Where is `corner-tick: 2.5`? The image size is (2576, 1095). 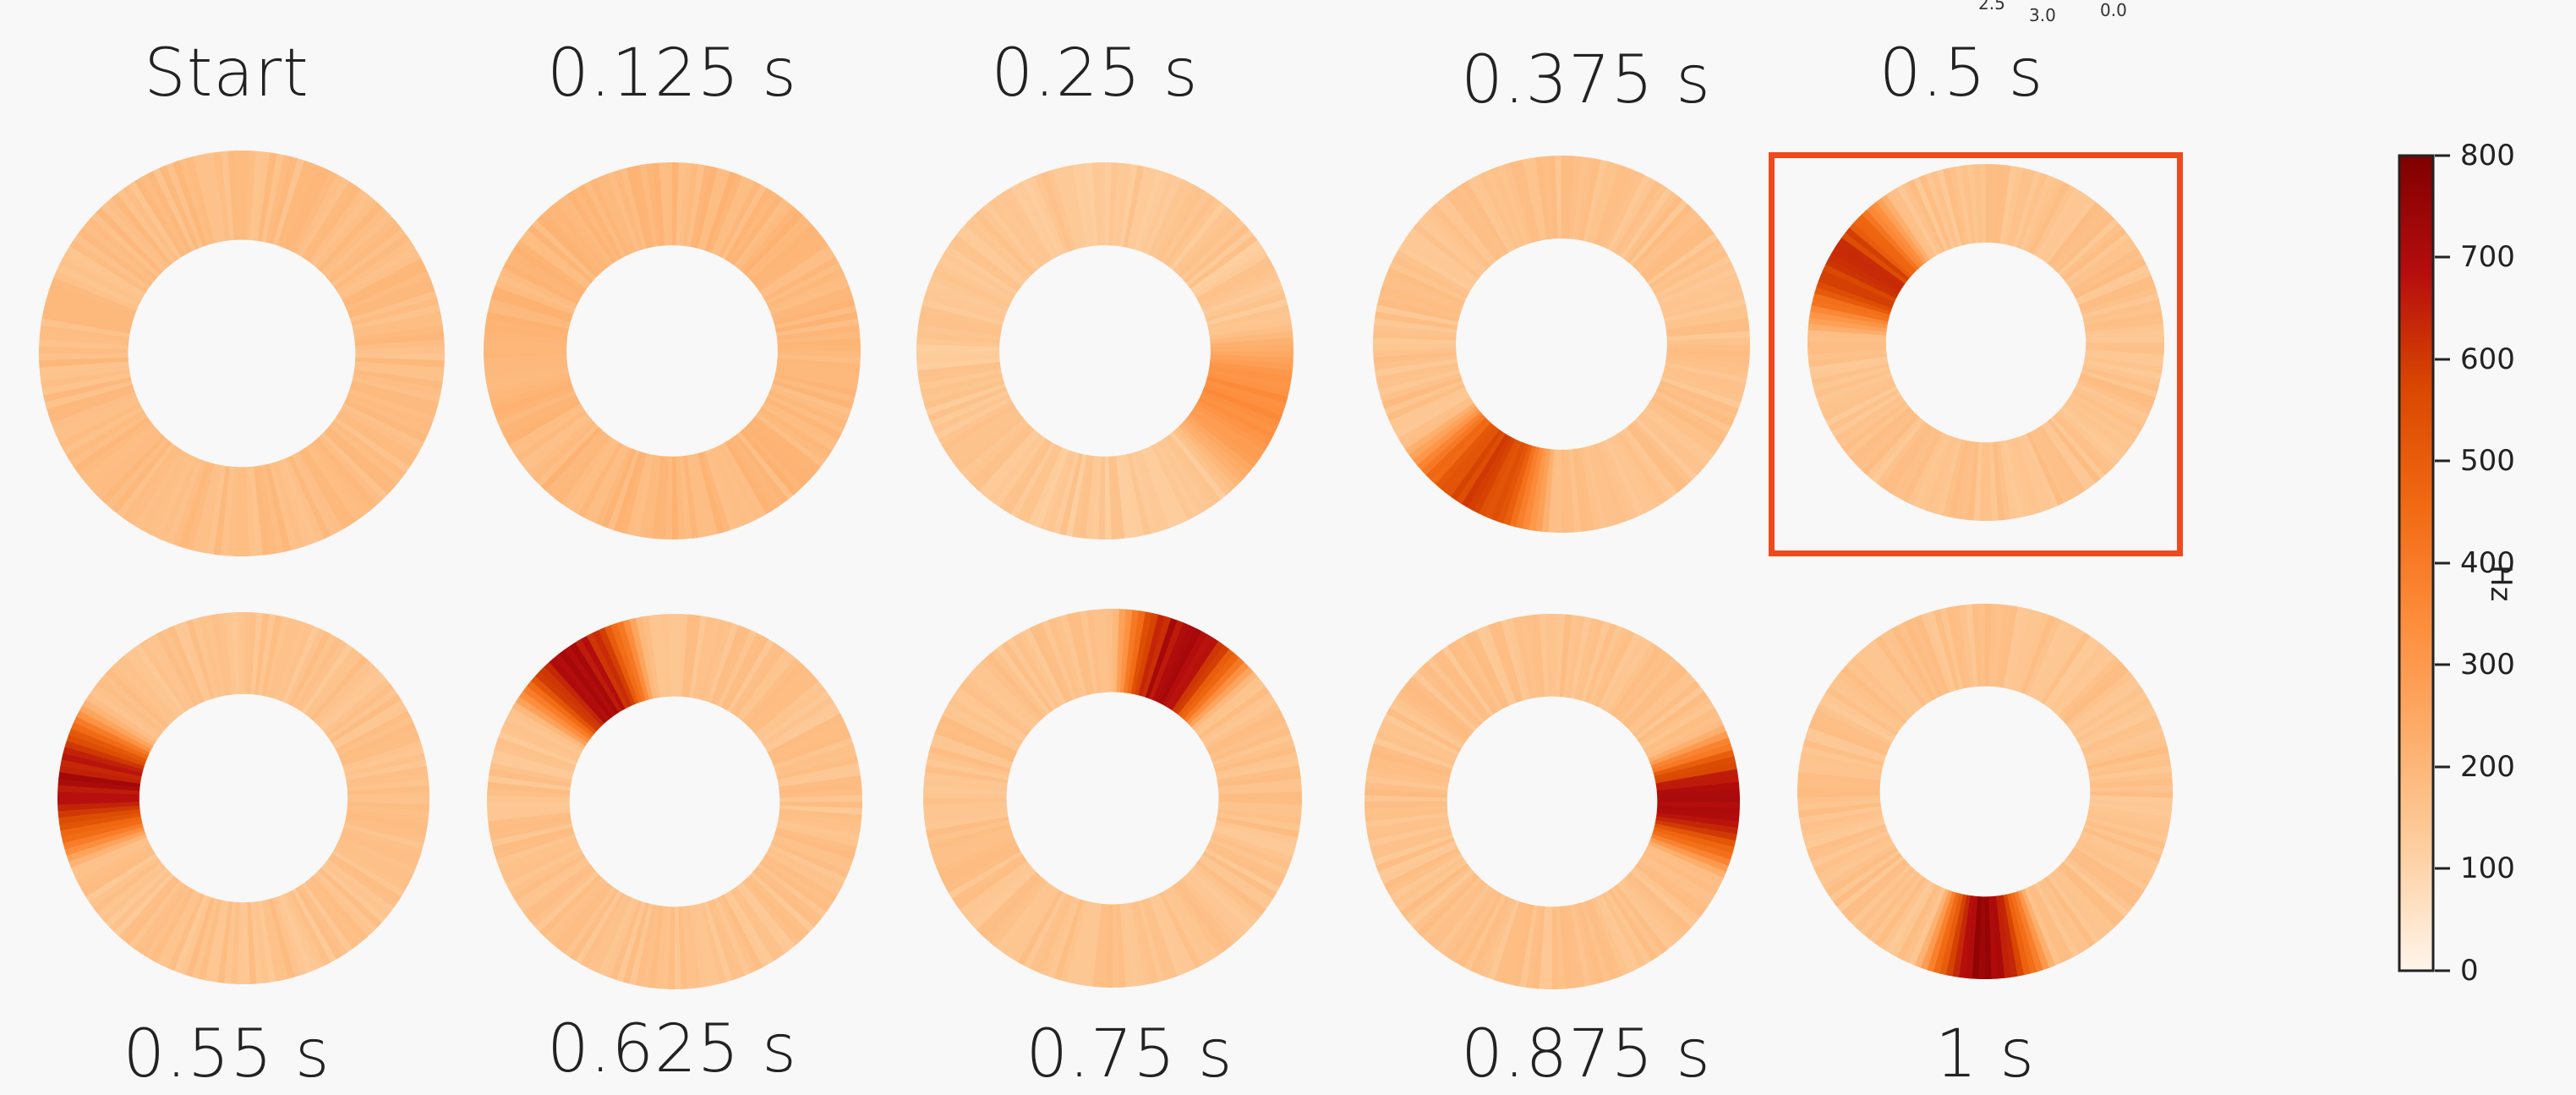 corner-tick: 2.5 is located at coordinates (1991, 7).